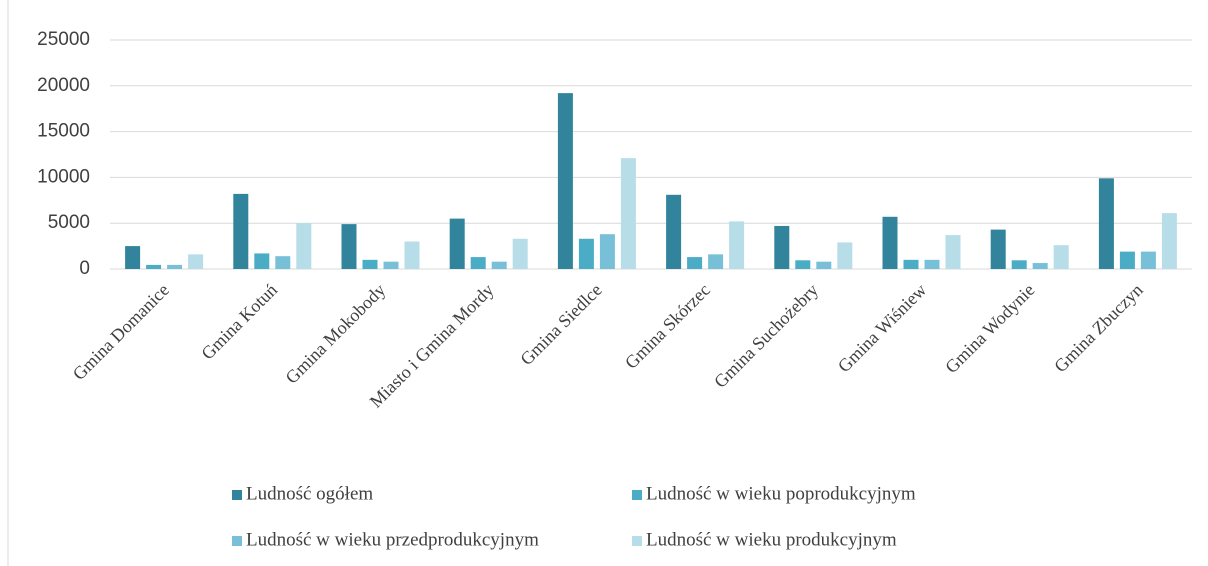 The width and height of the screenshot is (1208, 566). What do you see at coordinates (63, 85) in the screenshot?
I see `y-tick-label: 20000` at bounding box center [63, 85].